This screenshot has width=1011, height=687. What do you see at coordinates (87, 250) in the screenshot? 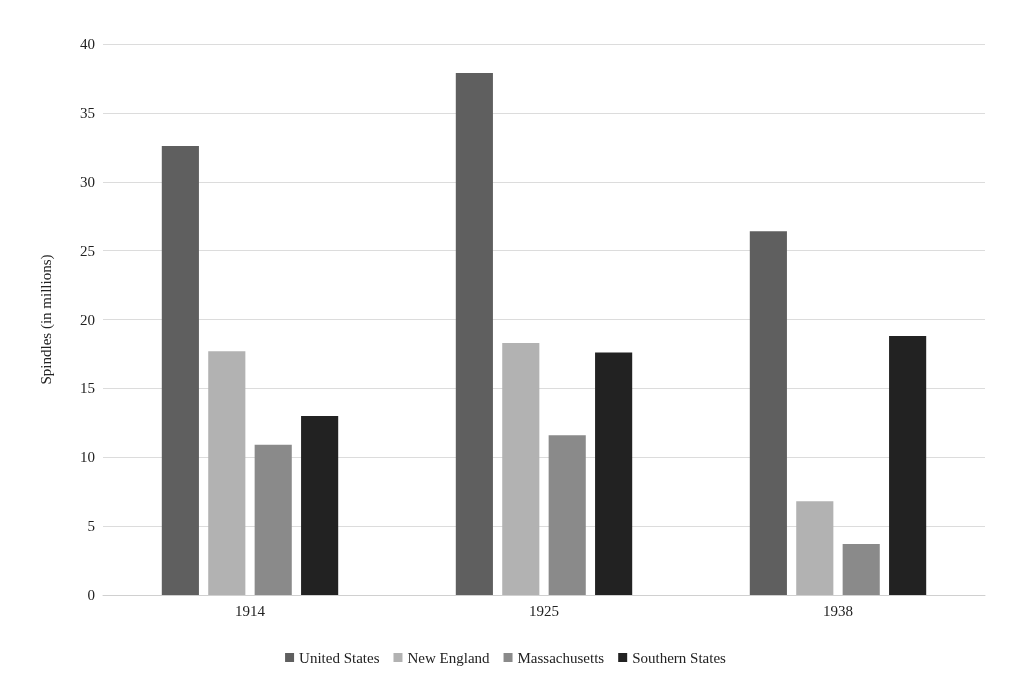
I see `y-tick-label: 25` at bounding box center [87, 250].